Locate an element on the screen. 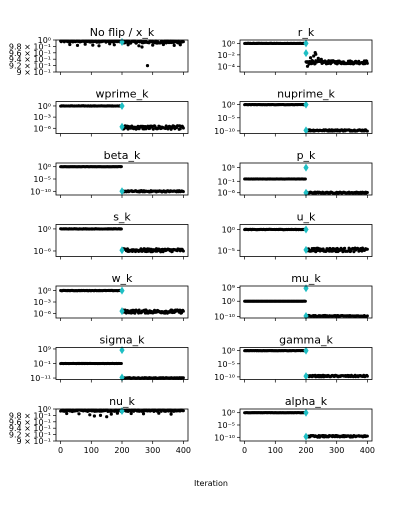  subplot-title: beta_k is located at coordinates (122, 155).